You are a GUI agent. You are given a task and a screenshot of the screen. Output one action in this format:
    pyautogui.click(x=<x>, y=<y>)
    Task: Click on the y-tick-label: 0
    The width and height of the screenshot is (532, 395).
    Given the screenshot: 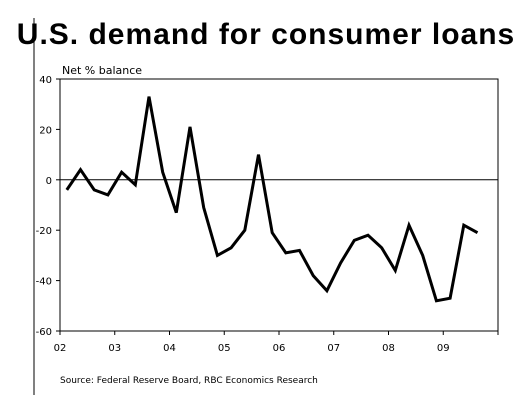 What is the action you would take?
    pyautogui.click(x=49, y=181)
    